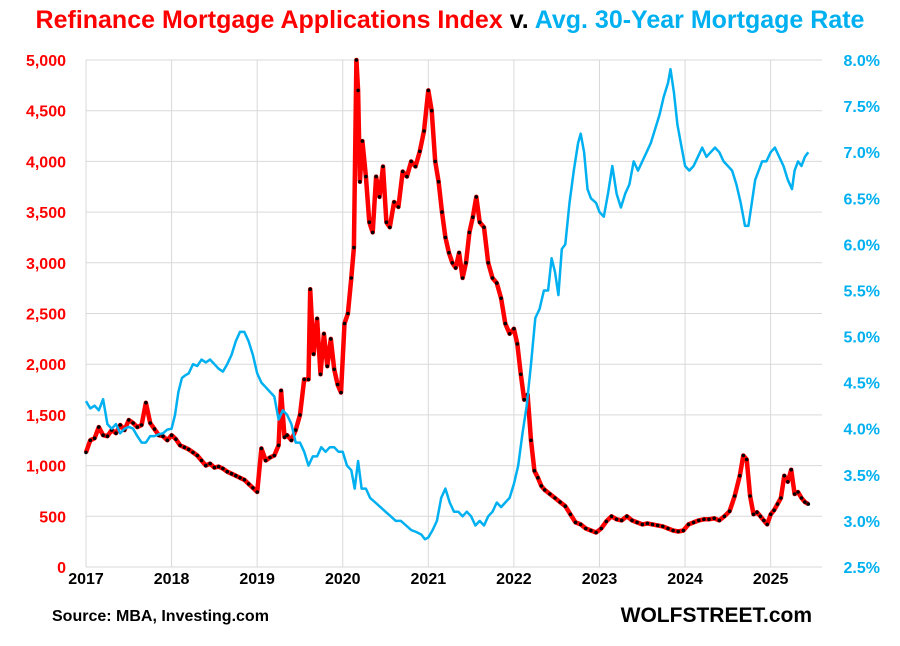 The width and height of the screenshot is (900, 646). I want to click on x-tick-label: 2025, so click(771, 579).